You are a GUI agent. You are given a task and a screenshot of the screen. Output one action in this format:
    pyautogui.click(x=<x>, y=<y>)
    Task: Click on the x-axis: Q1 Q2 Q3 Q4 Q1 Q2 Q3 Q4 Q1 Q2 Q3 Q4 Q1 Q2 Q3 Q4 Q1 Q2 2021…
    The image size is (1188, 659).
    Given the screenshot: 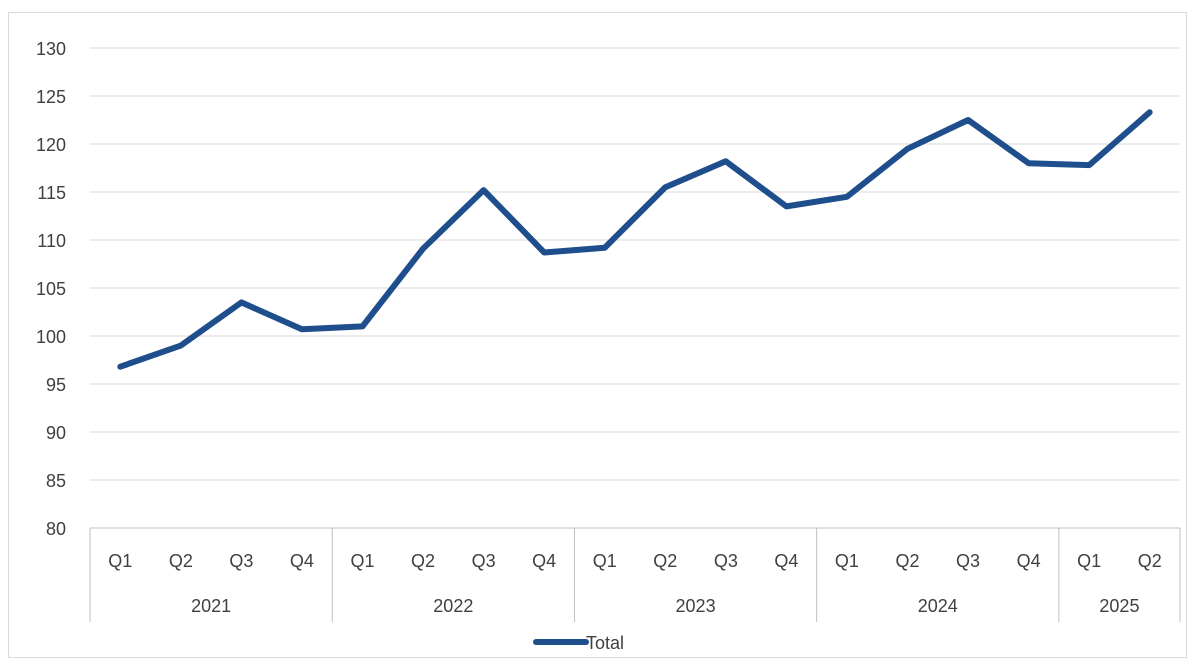 What is the action you would take?
    pyautogui.click(x=635, y=574)
    